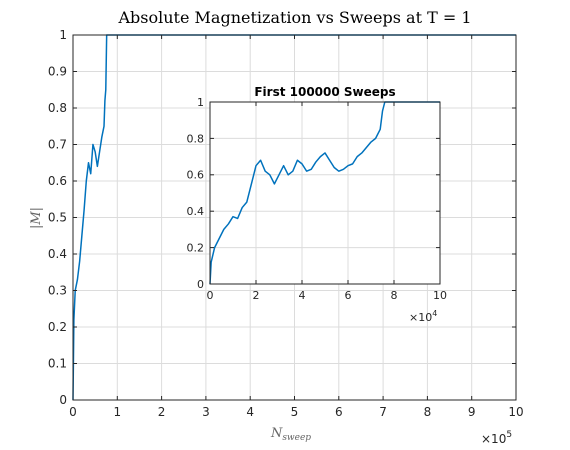 The image size is (570, 450). What do you see at coordinates (428, 412) in the screenshot?
I see `main-x-tick-label: 8` at bounding box center [428, 412].